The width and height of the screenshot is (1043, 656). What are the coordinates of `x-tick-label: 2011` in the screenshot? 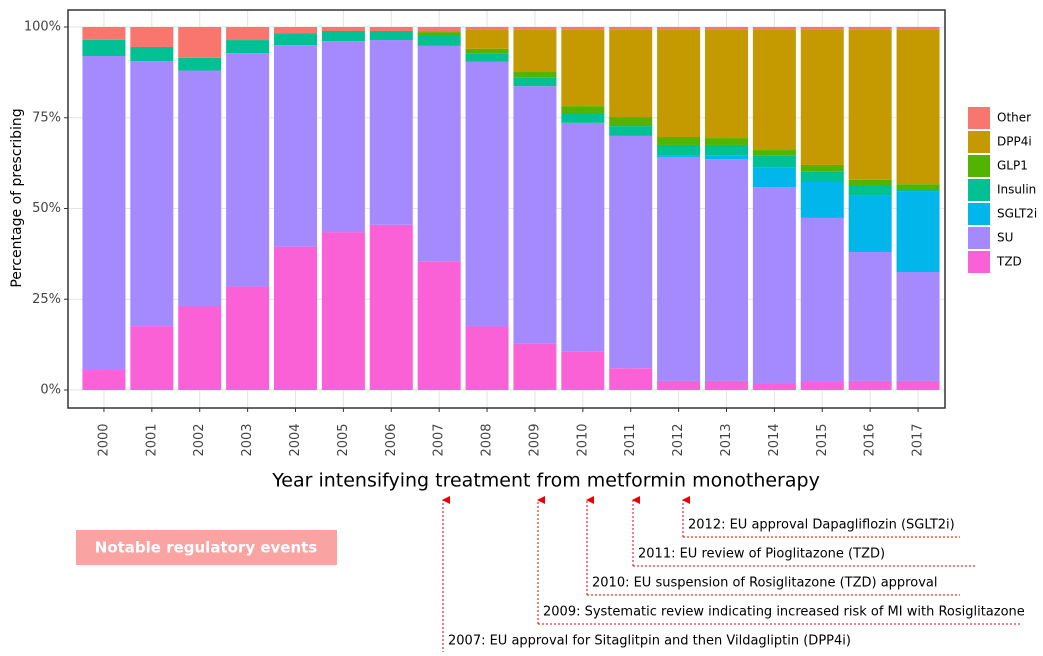 It's located at (630, 439).